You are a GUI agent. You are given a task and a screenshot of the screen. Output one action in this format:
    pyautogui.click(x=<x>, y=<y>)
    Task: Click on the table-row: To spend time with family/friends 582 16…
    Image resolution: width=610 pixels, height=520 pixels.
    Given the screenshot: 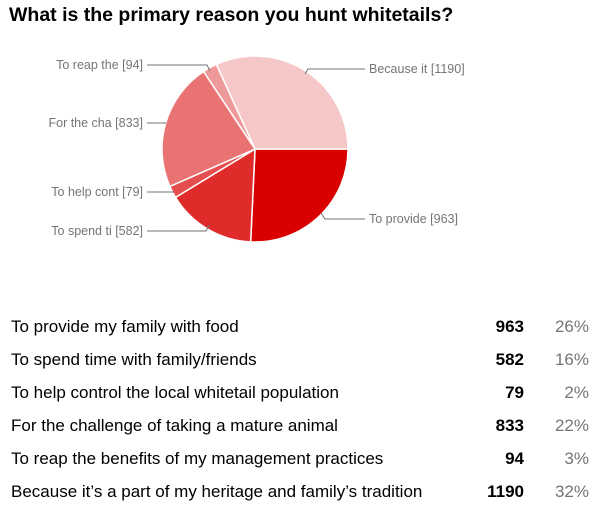 What is the action you would take?
    pyautogui.click(x=305, y=364)
    